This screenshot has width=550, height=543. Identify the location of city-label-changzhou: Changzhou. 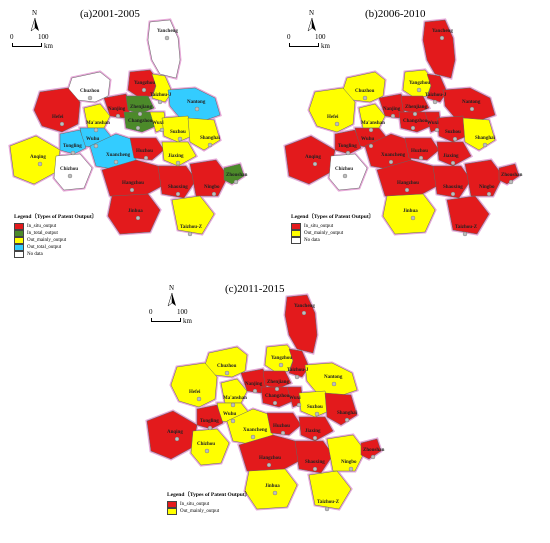
(277, 396).